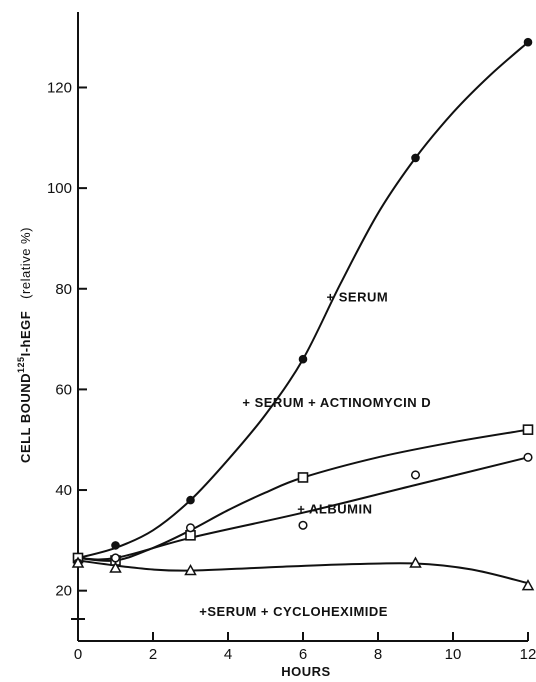  Describe the element at coordinates (453, 654) in the screenshot. I see `x-tick-label: 10` at that location.